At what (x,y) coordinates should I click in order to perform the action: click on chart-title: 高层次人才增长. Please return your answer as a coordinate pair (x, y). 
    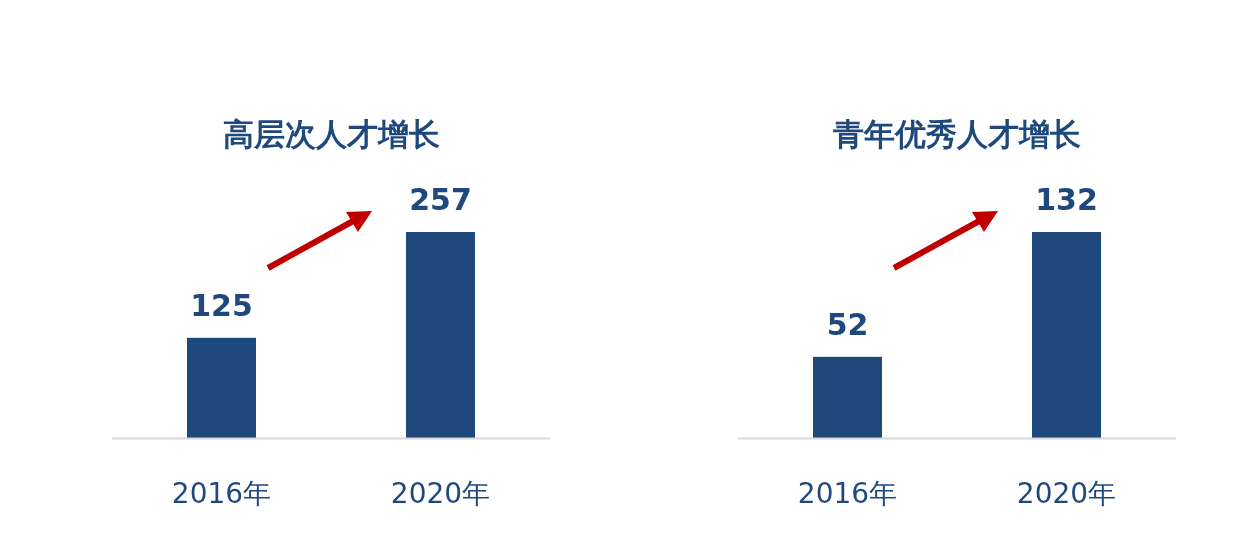
    Looking at the image, I should click on (331, 134).